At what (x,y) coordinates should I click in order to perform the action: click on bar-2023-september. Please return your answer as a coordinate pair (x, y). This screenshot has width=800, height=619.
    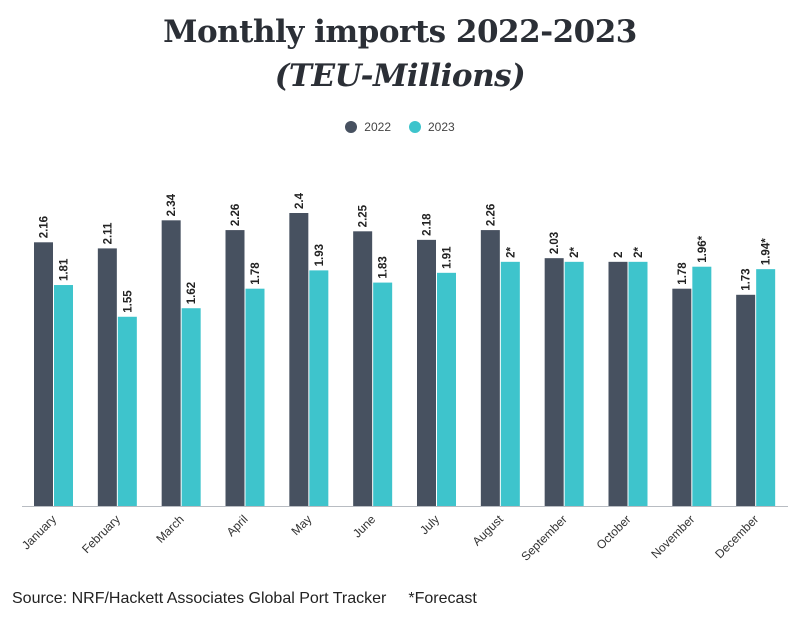
    Looking at the image, I should click on (574, 383).